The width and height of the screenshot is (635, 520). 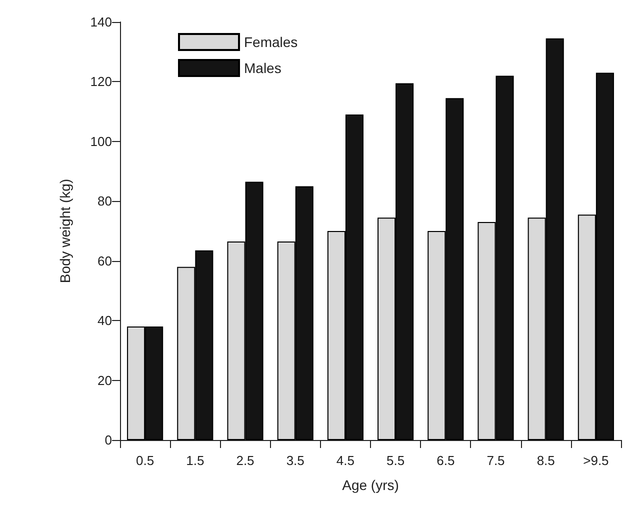 What do you see at coordinates (596, 460) in the screenshot?
I see `x-tick-label: >9.5` at bounding box center [596, 460].